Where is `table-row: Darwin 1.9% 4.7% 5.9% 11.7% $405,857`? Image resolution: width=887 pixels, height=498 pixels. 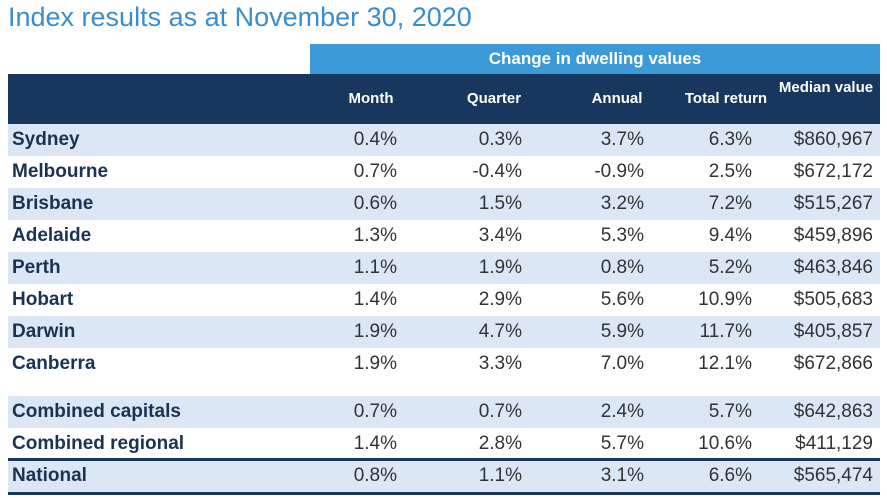 table-row: Darwin 1.9% 4.7% 5.9% 11.7% $405,857 is located at coordinates (444, 332).